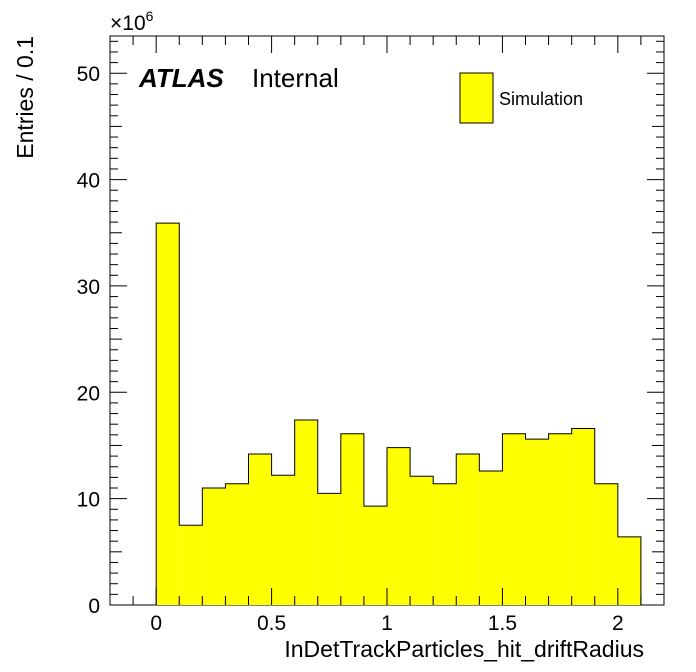  What do you see at coordinates (502, 623) in the screenshot?
I see `x-tick-label: 1.5` at bounding box center [502, 623].